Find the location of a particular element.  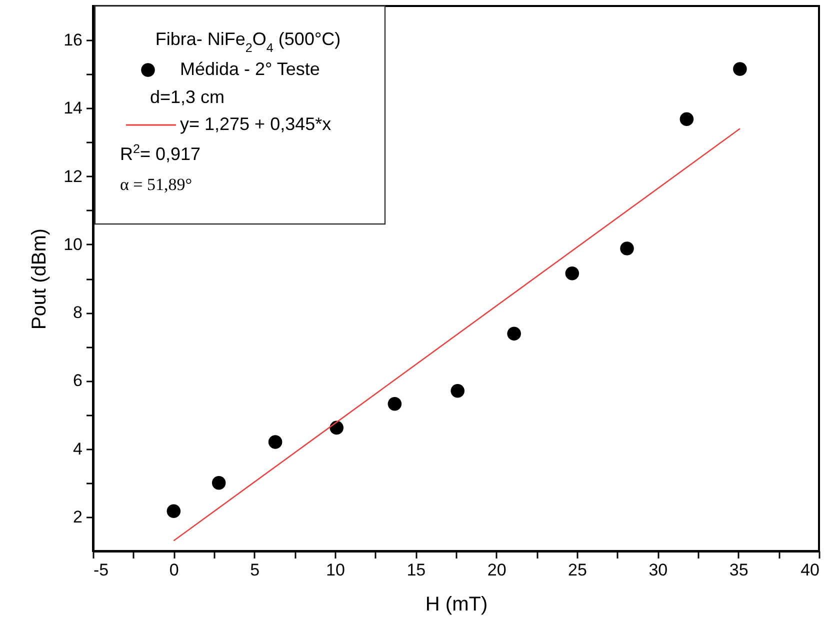

annotation: d=1,3 cm is located at coordinates (187, 97).